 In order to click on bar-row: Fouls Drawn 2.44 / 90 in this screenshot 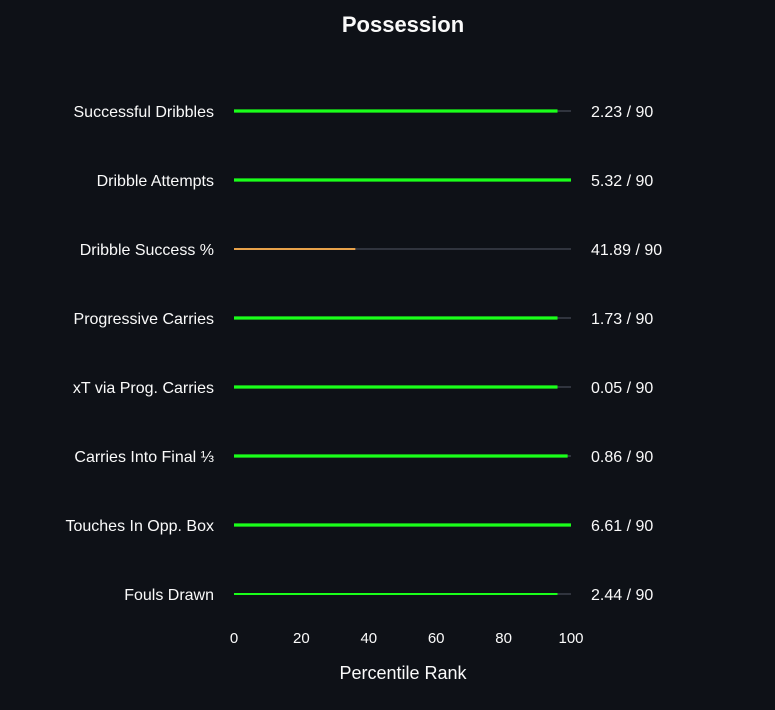, I will do `click(388, 595)`.